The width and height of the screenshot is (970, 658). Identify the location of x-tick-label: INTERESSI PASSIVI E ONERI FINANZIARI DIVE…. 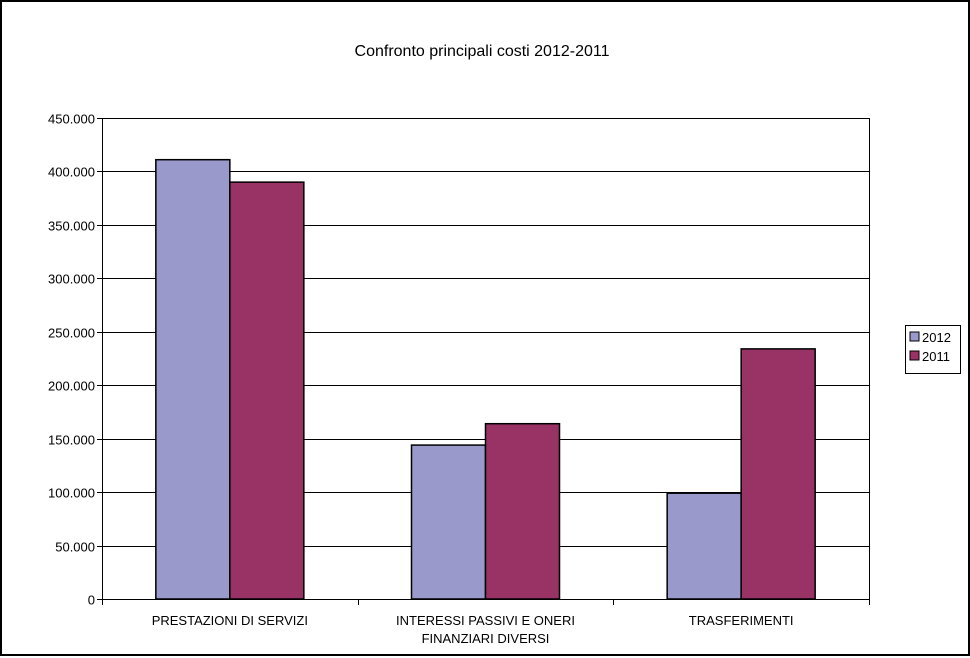
(485, 629).